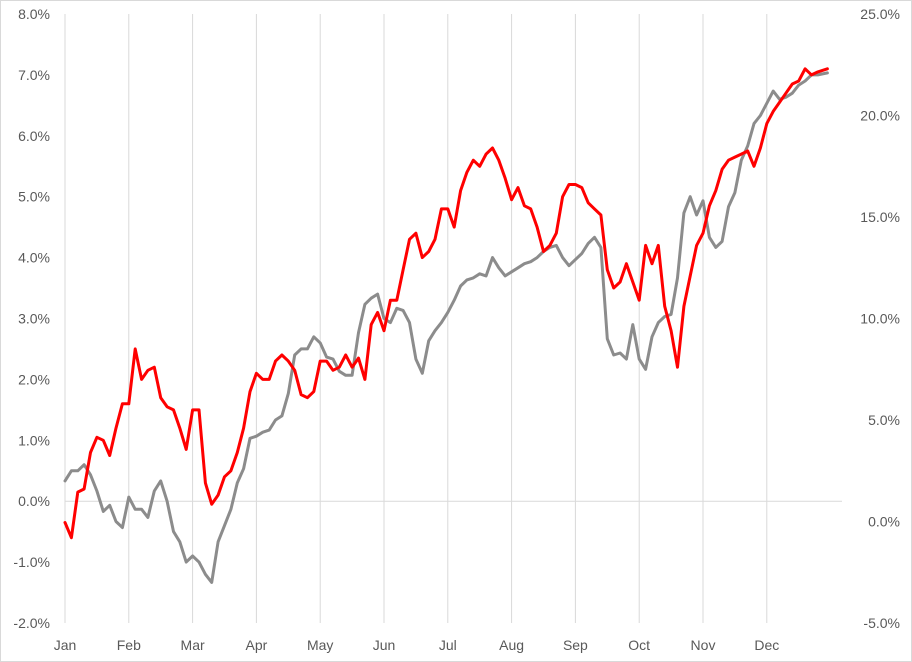 The width and height of the screenshot is (912, 662). I want to click on right-tick-label: 10.0%, so click(880, 319).